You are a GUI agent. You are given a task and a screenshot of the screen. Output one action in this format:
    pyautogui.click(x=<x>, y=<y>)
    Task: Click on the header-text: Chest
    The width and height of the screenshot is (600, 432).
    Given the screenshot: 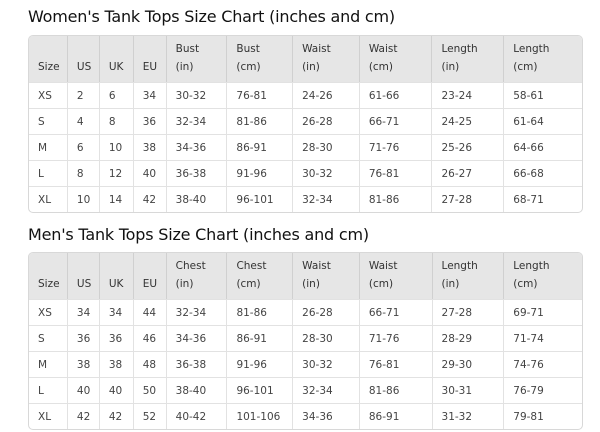 What is the action you would take?
    pyautogui.click(x=251, y=266)
    